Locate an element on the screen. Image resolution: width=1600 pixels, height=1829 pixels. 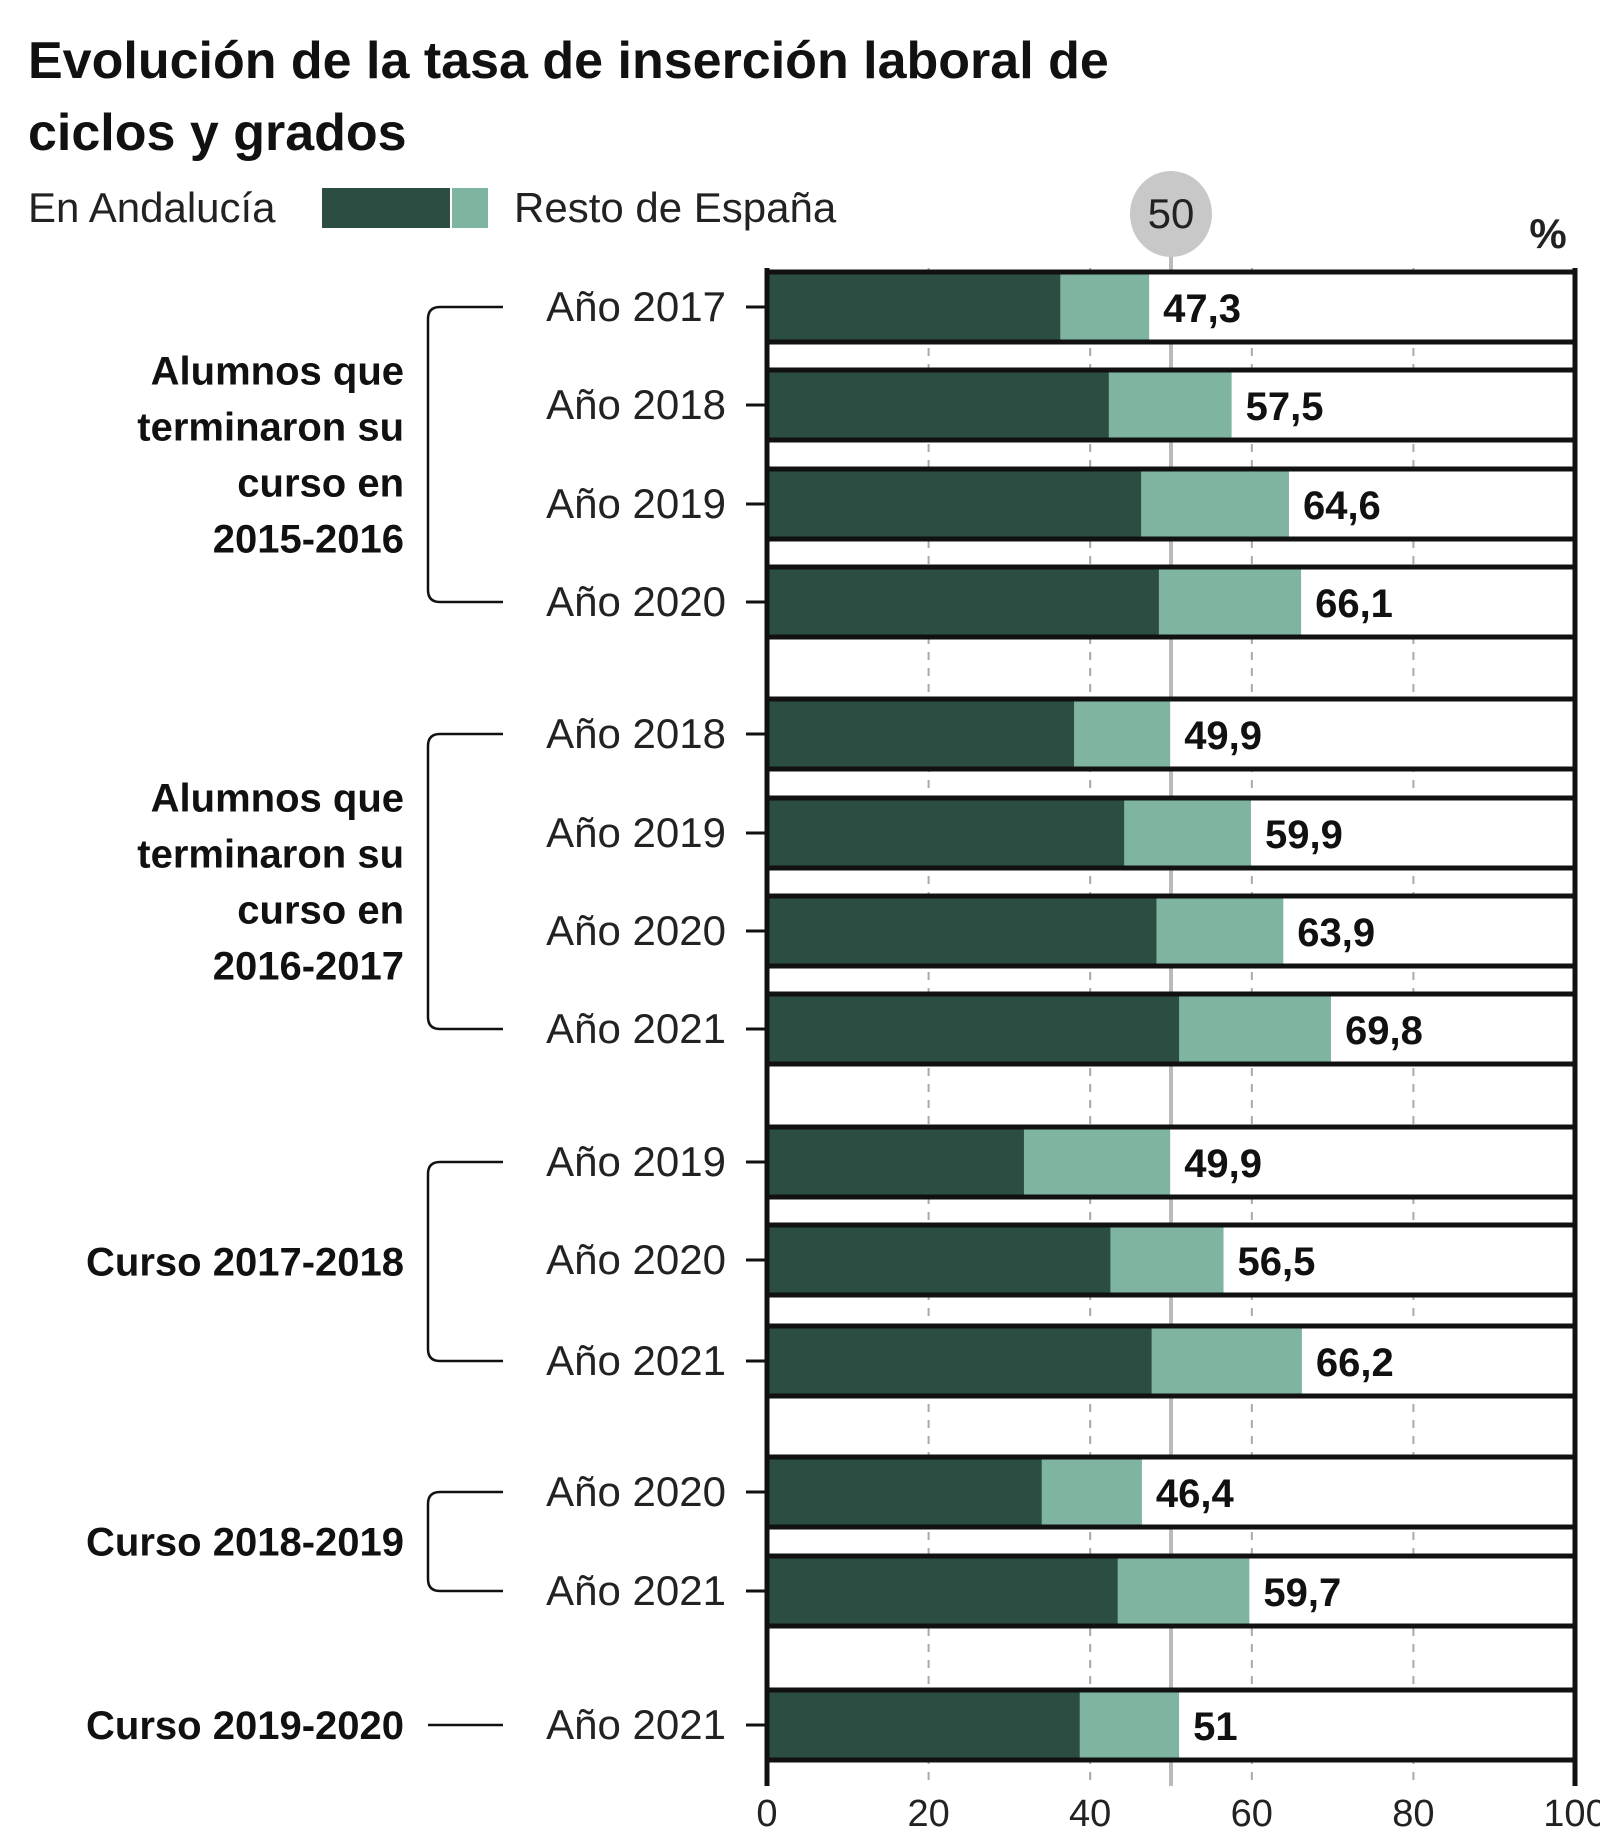
value-label: 59,7 is located at coordinates (1302, 1593).